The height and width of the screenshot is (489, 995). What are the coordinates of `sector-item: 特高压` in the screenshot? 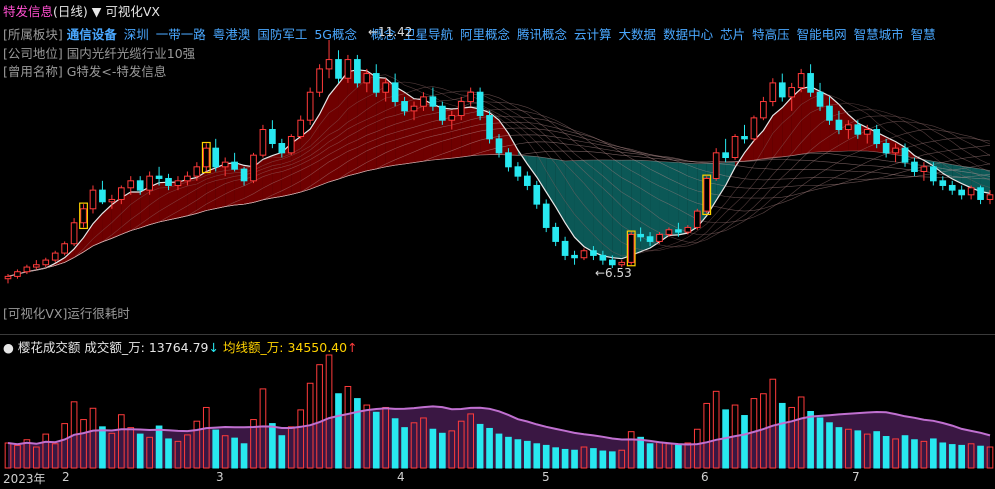 It's located at (771, 34).